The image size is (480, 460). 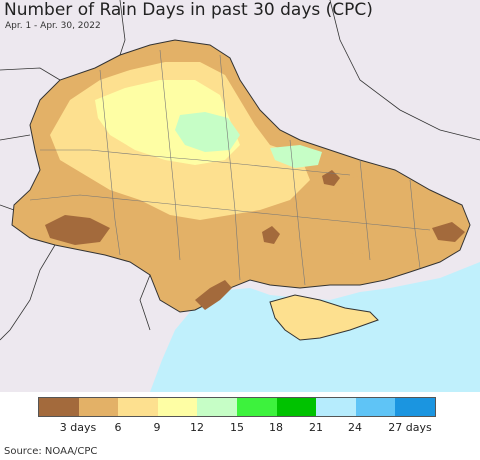 I want to click on legend-tick-label: 6, so click(x=118, y=427).